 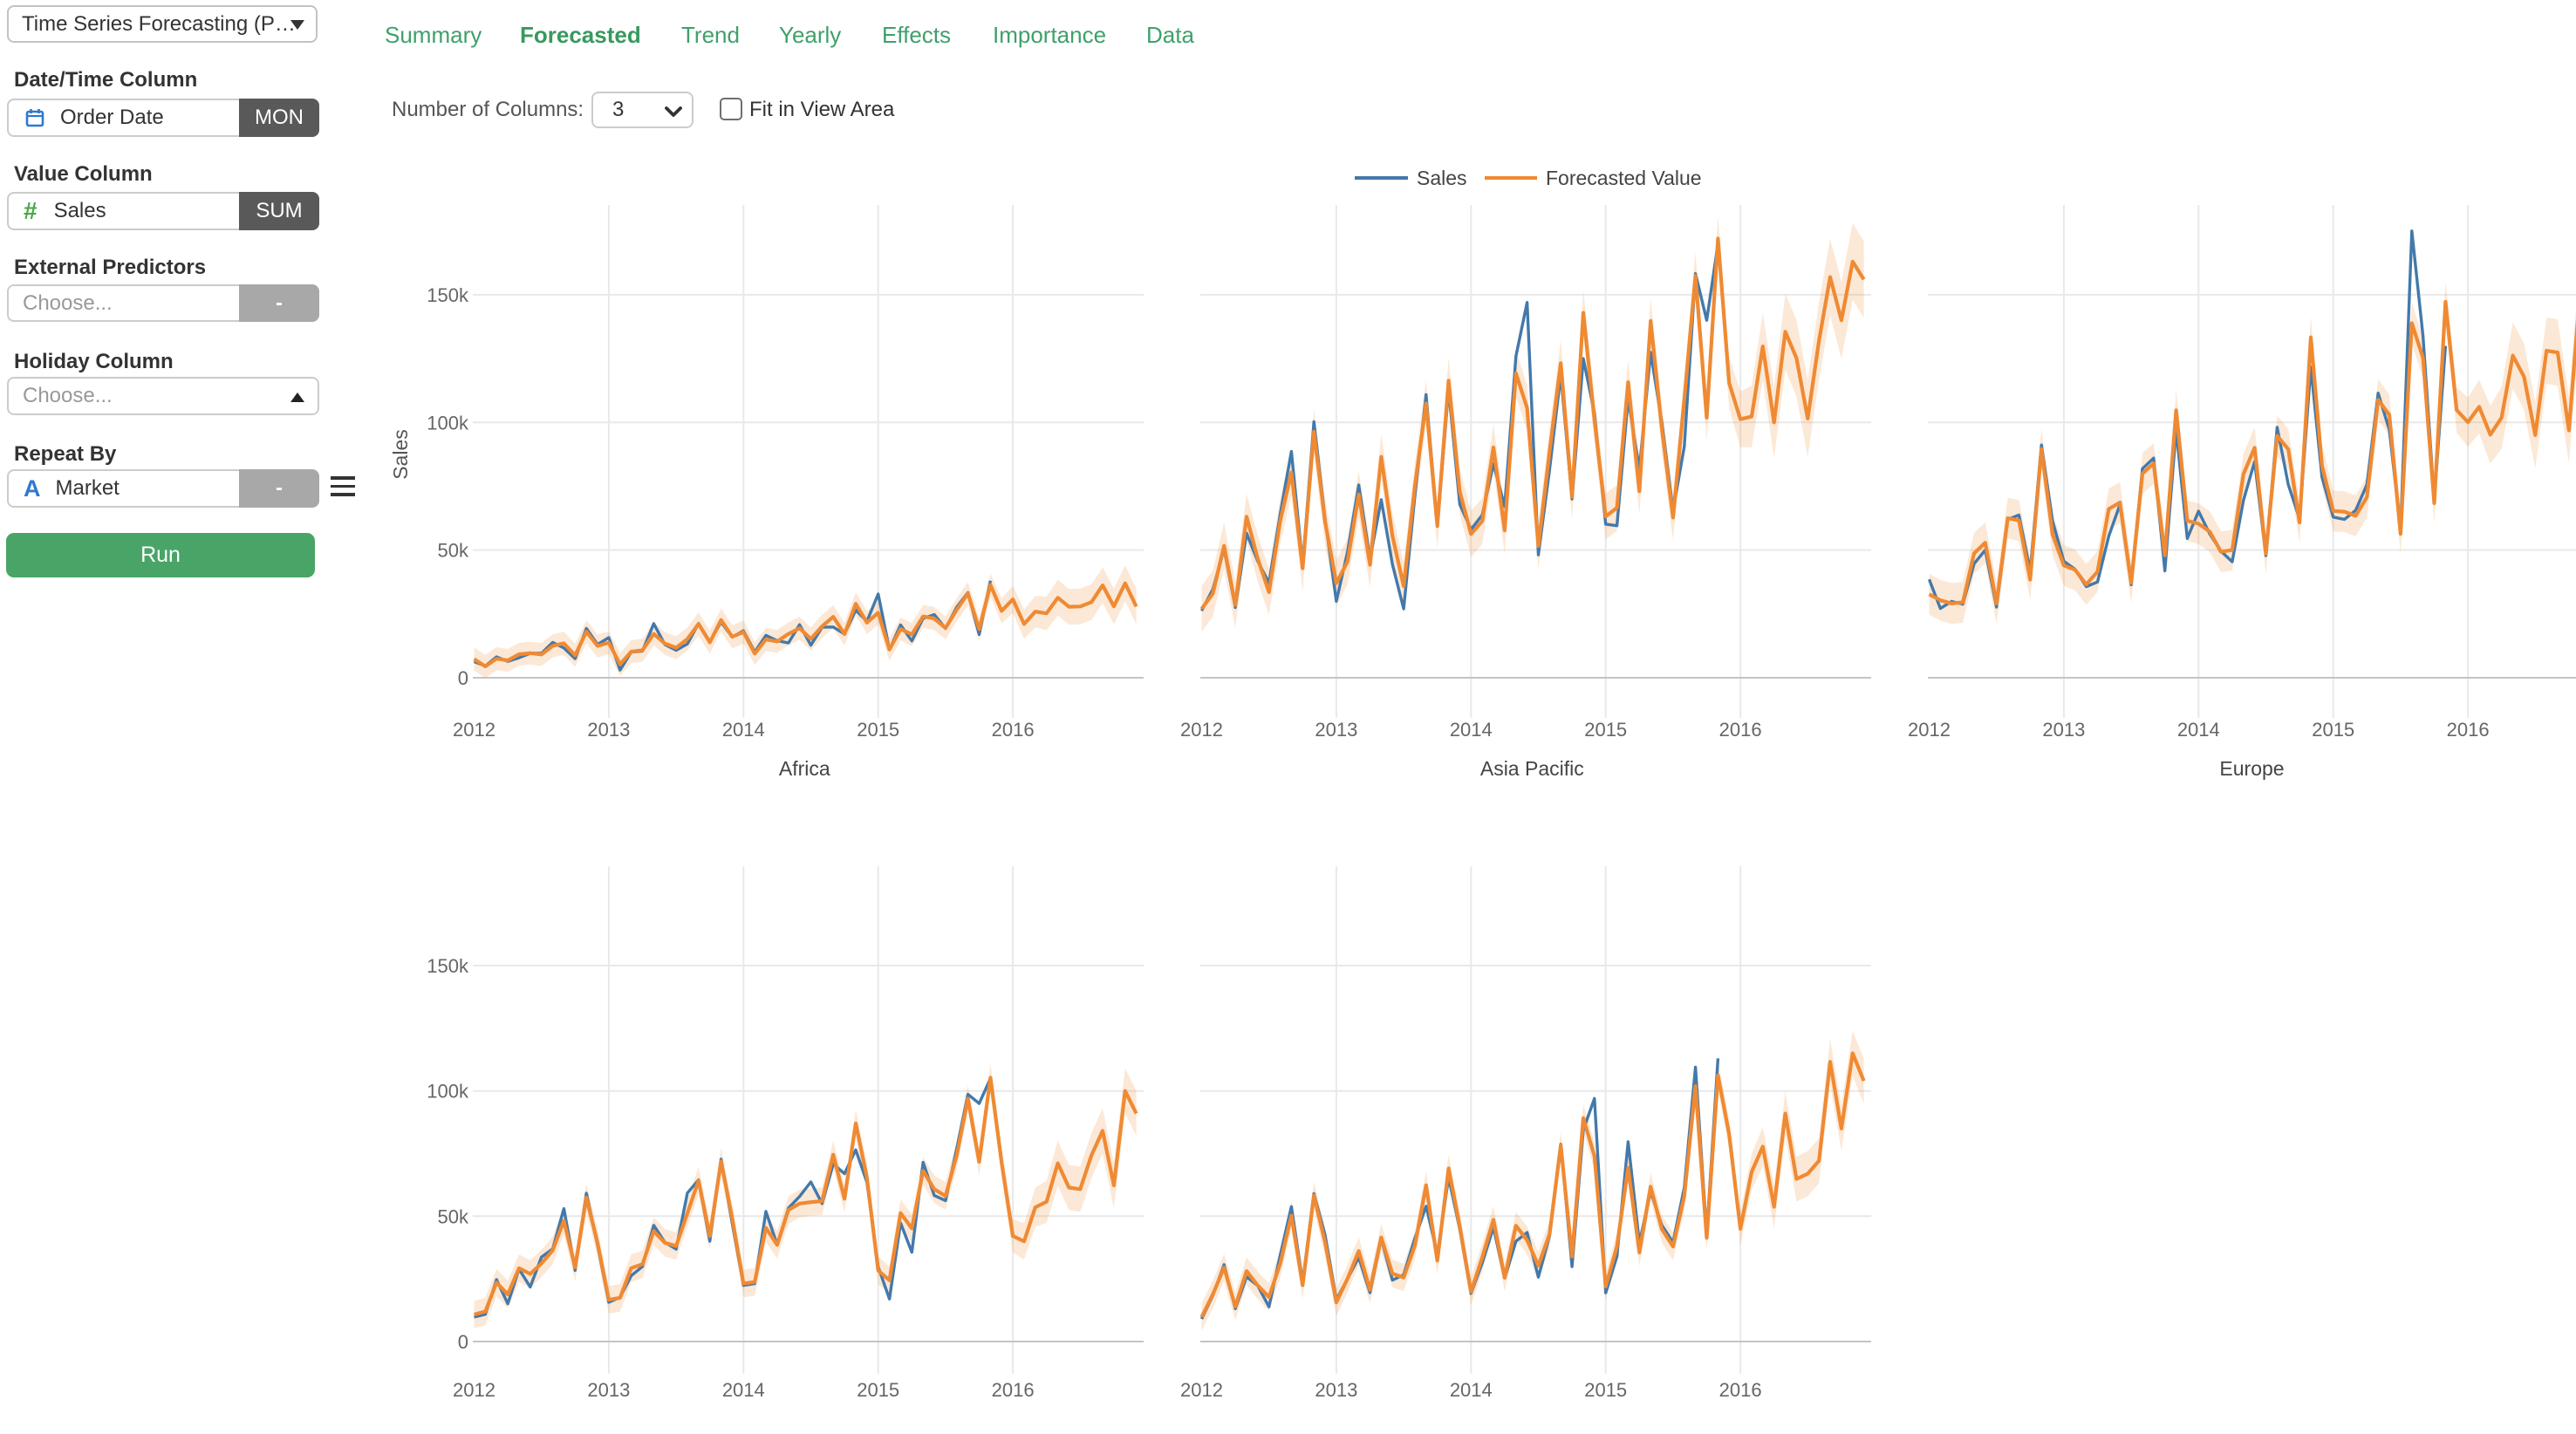 What do you see at coordinates (804, 768) in the screenshot?
I see `svg-text: Africa` at bounding box center [804, 768].